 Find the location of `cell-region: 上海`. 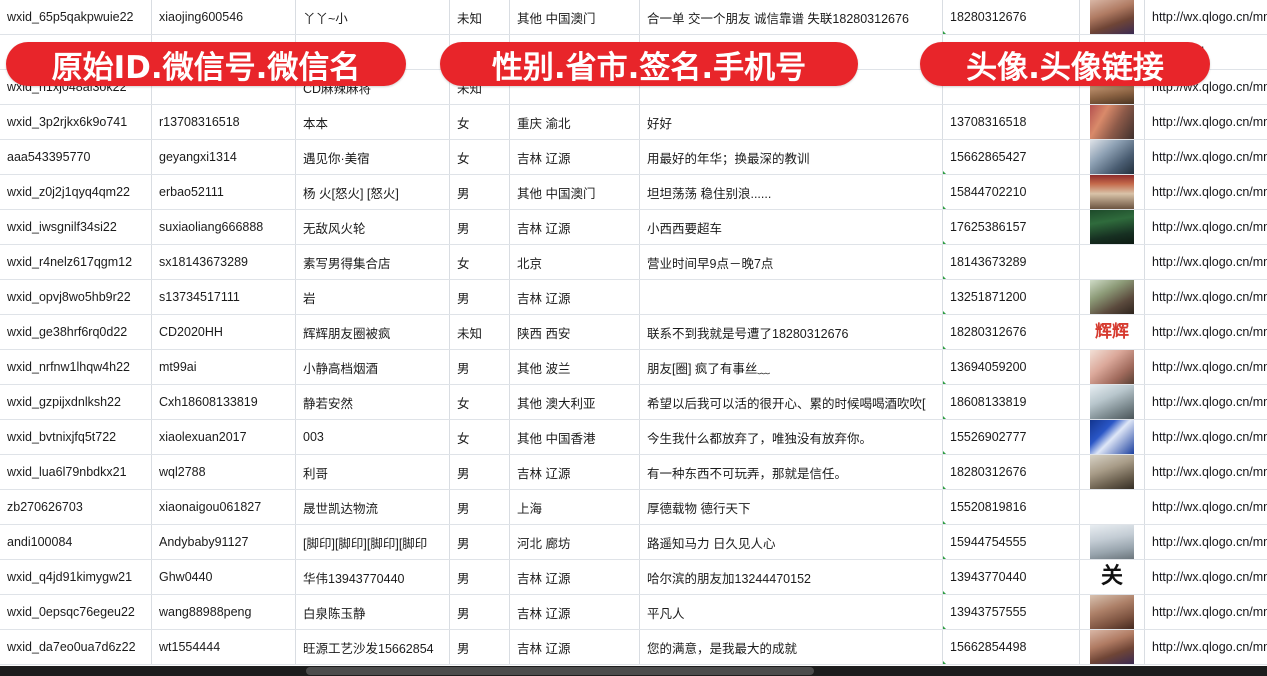

cell-region: 上海 is located at coordinates (574, 507).